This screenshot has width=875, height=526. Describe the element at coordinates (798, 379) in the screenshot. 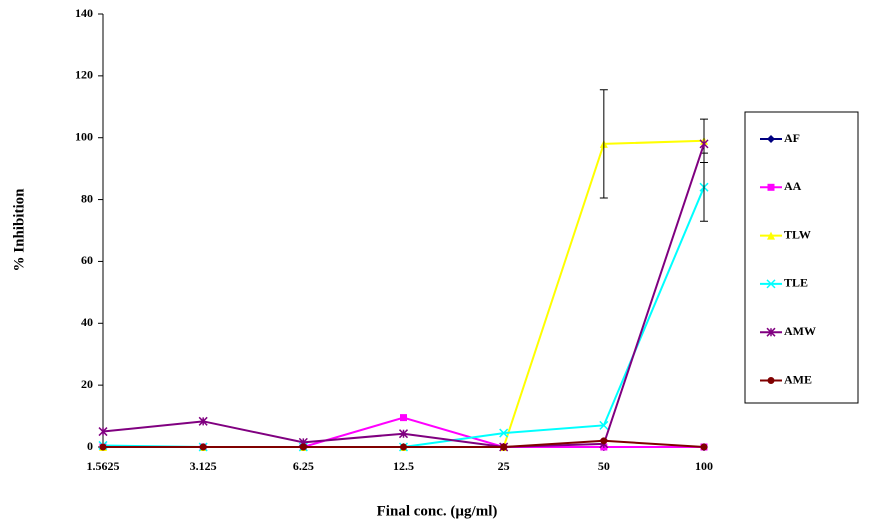

I see `legend-label: AME` at that location.